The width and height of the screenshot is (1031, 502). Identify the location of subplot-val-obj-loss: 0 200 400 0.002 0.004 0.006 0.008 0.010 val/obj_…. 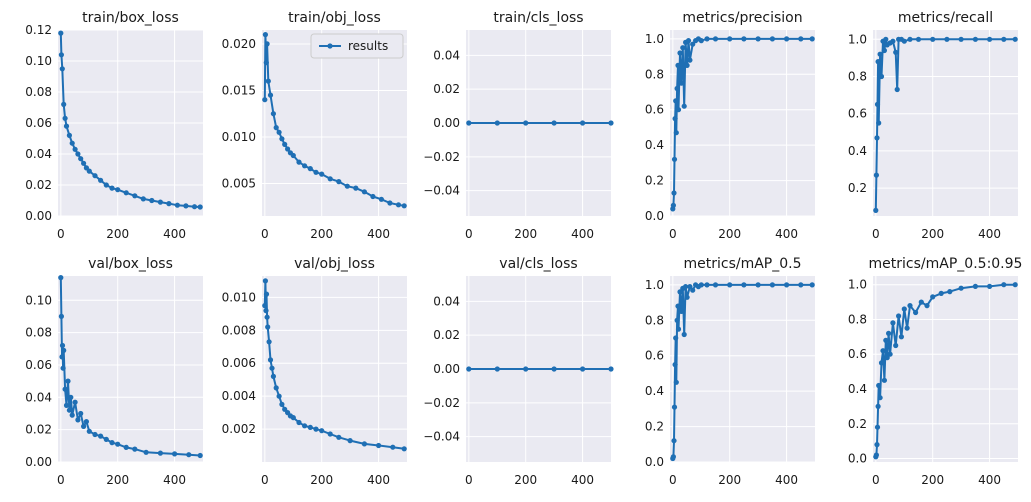
(314, 371).